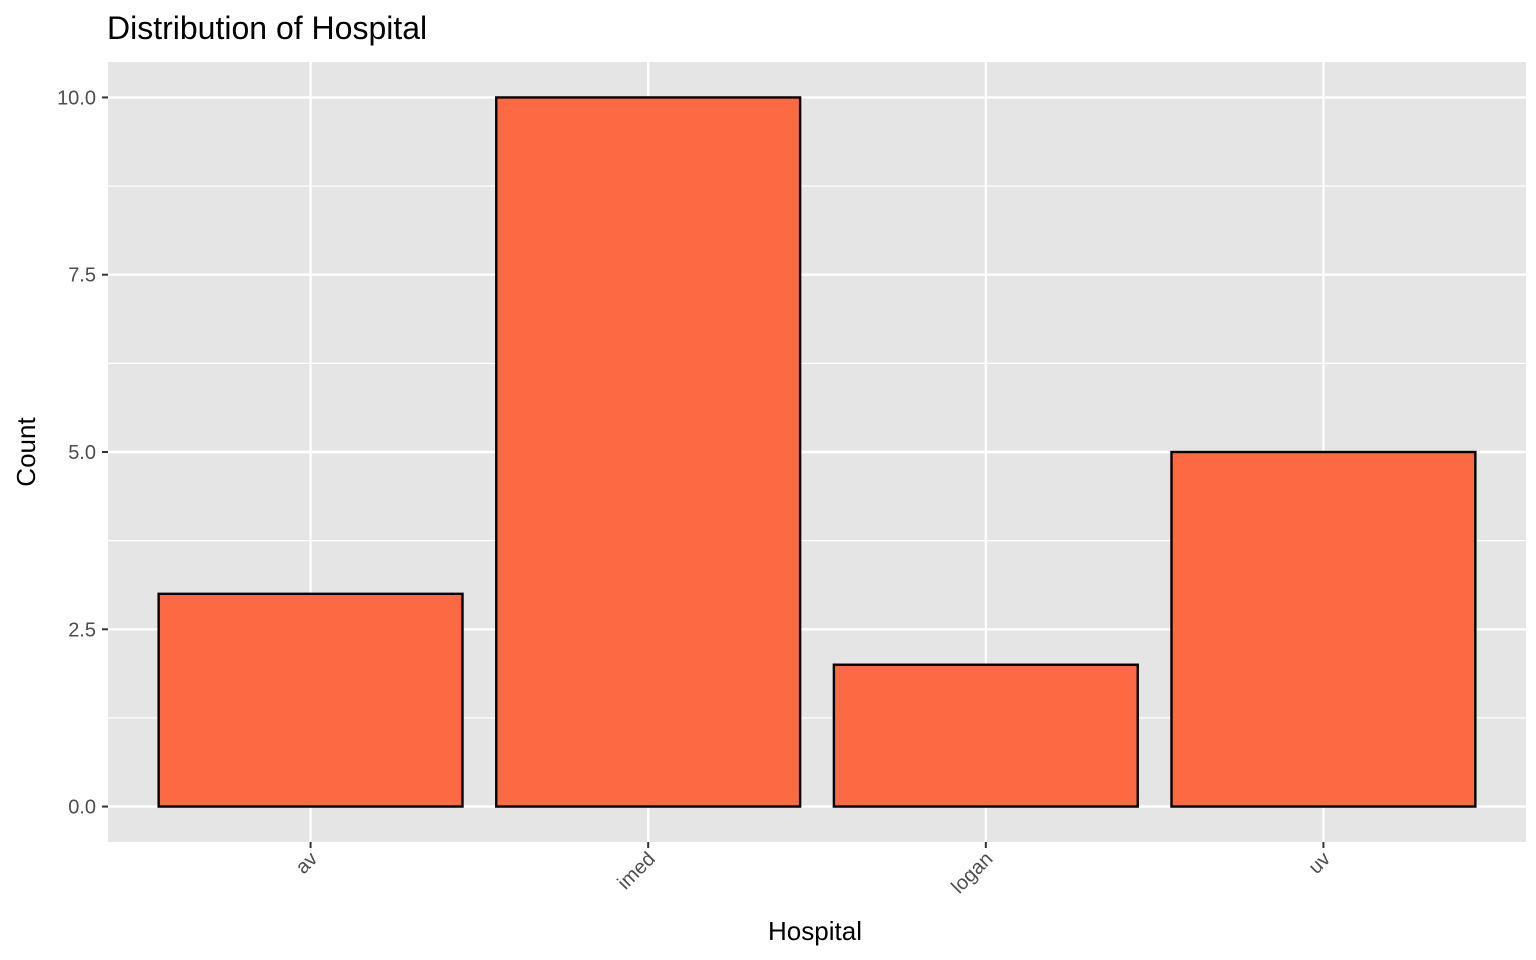 This screenshot has height=960, width=1536. I want to click on y-axis-title: Count, so click(26, 452).